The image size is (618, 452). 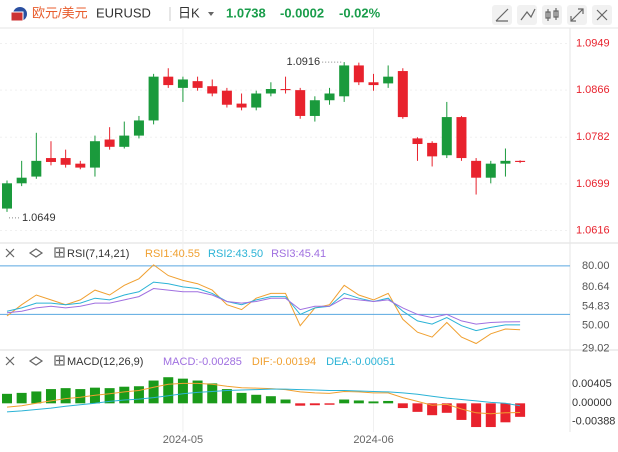 What do you see at coordinates (172, 254) in the screenshot?
I see `legend-label: RSI1:40.55` at bounding box center [172, 254].